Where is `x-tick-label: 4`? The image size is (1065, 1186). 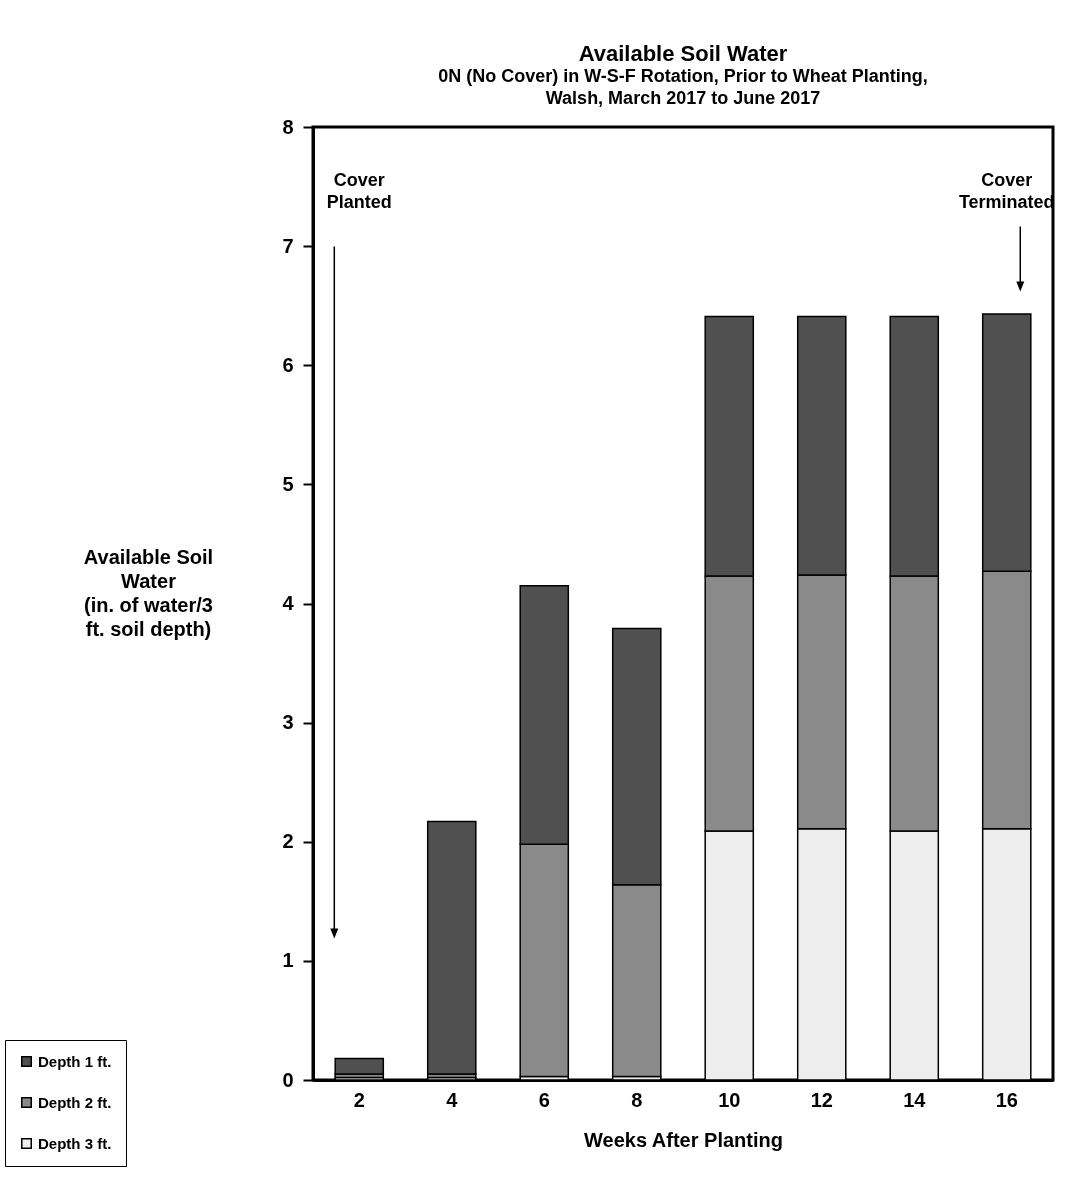
x-tick-label: 4 is located at coordinates (452, 1099).